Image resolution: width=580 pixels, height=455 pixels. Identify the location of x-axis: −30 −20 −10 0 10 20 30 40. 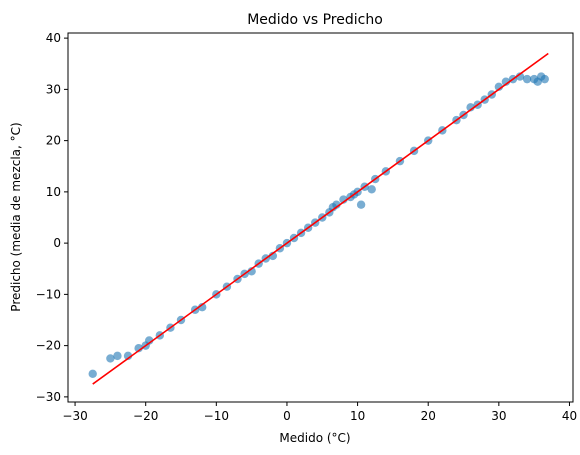
(319, 412).